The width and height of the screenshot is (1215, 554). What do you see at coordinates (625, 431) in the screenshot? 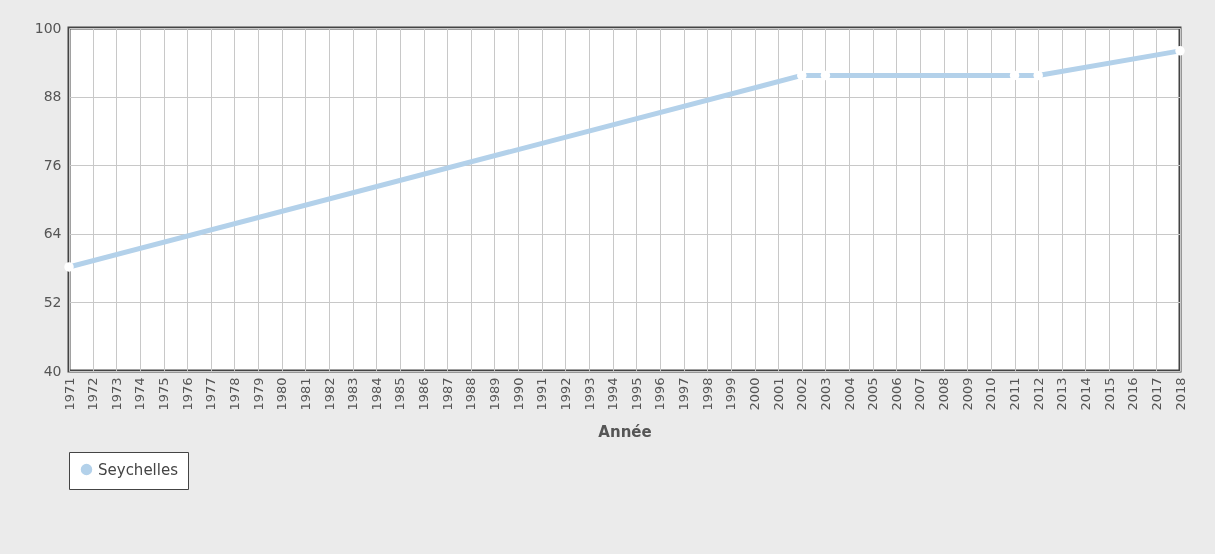
I see `x-axis-title: Année` at bounding box center [625, 431].